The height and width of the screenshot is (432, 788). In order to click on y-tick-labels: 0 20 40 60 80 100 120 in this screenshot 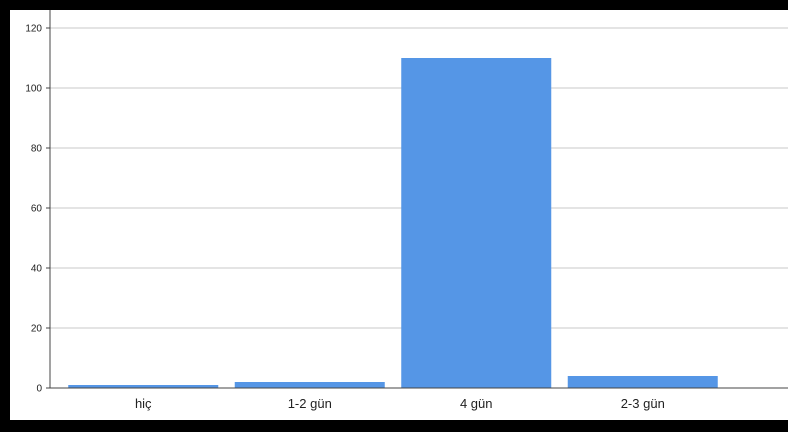, I will do `click(33, 209)`.